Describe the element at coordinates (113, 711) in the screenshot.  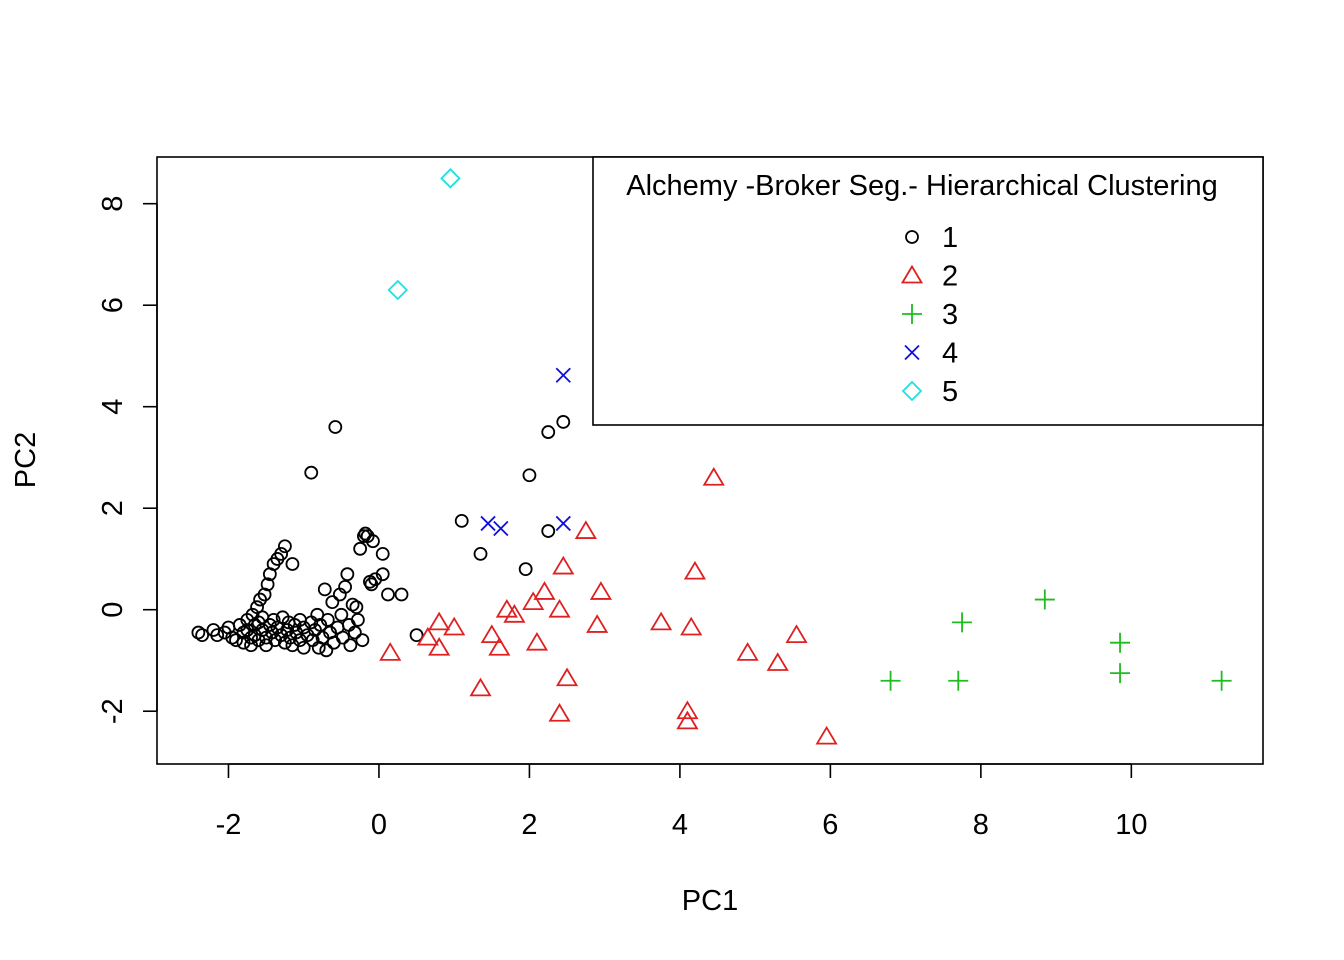
I see `y-tick-label: -2` at that location.